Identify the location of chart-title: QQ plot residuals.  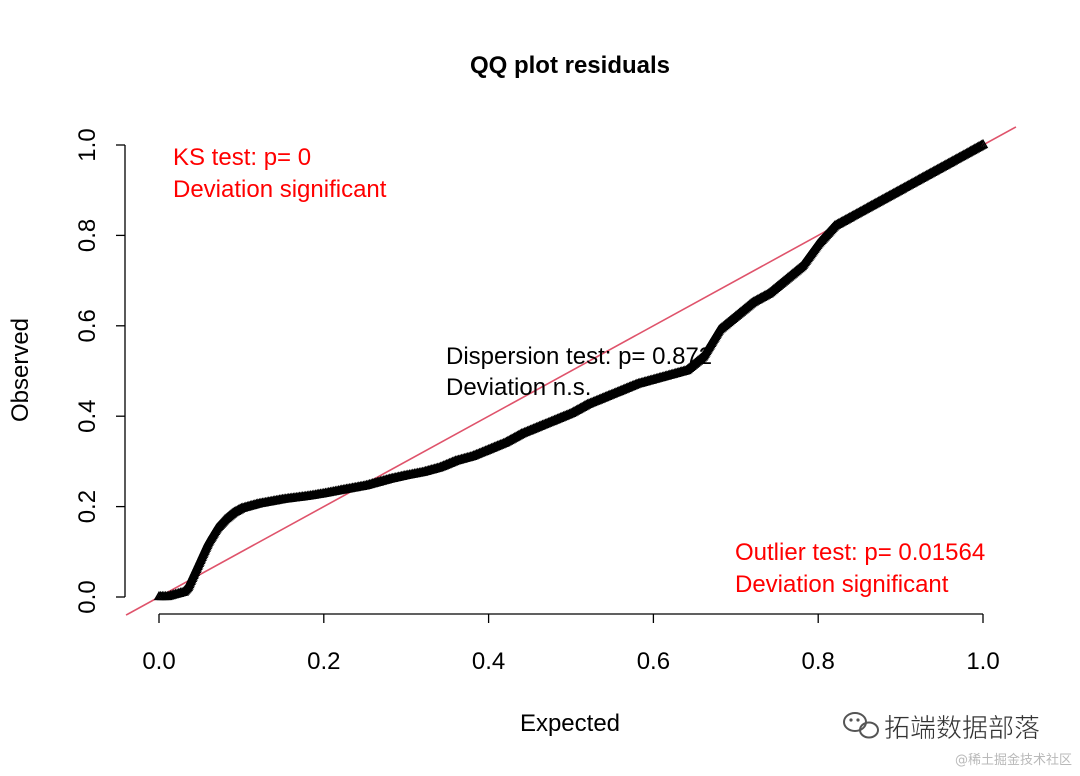
(570, 65).